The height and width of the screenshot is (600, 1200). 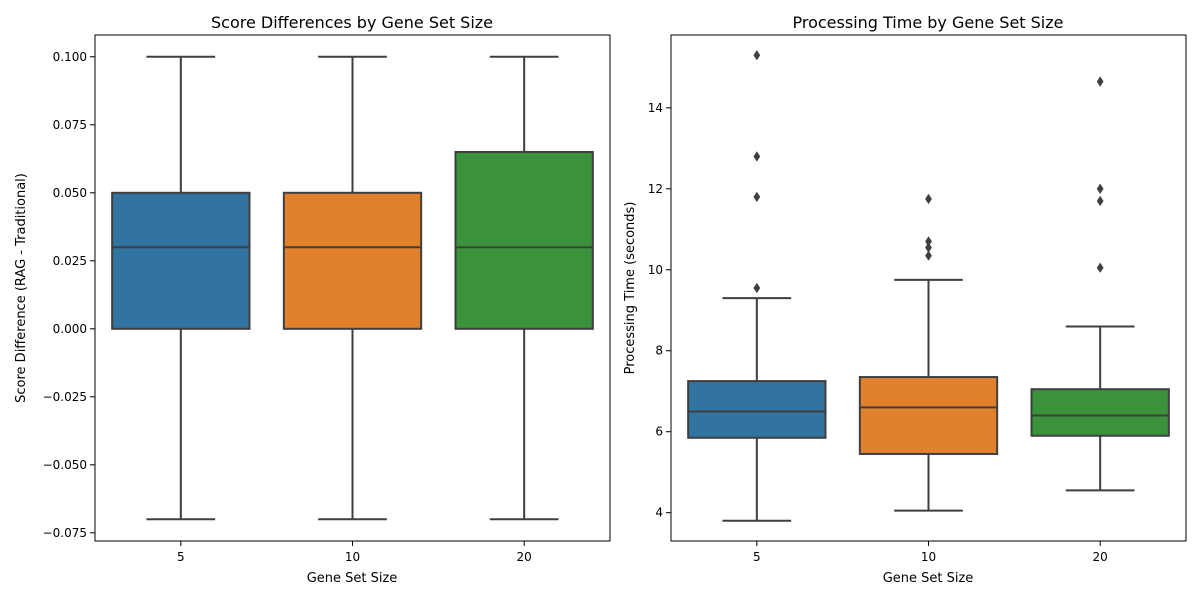 I want to click on y-tick-label: 0.075, so click(x=70, y=125).